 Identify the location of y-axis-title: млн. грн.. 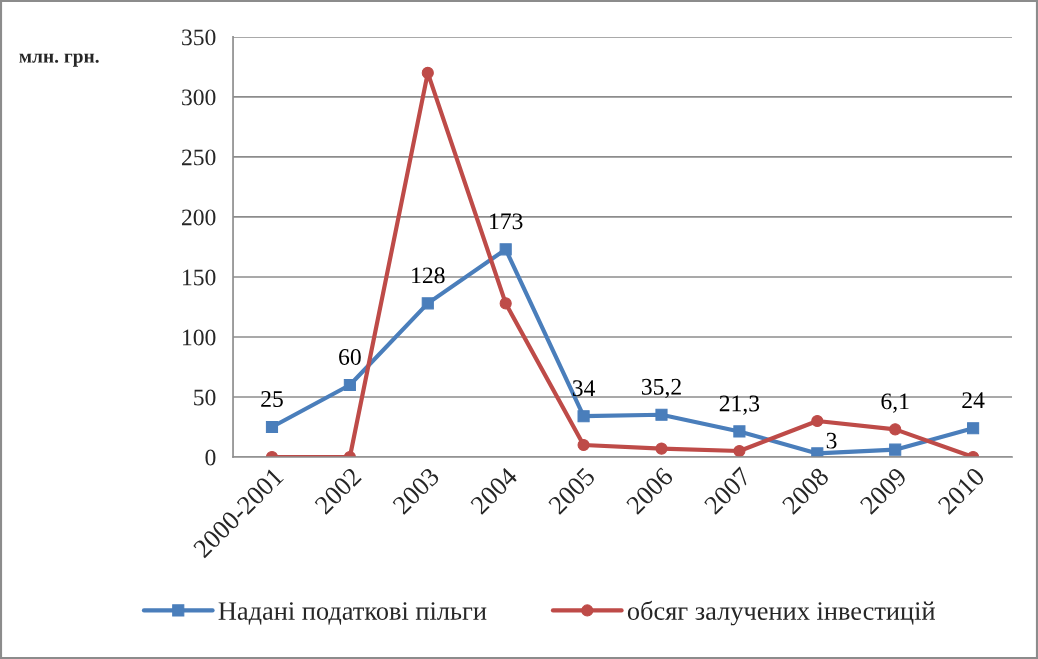
(59, 60).